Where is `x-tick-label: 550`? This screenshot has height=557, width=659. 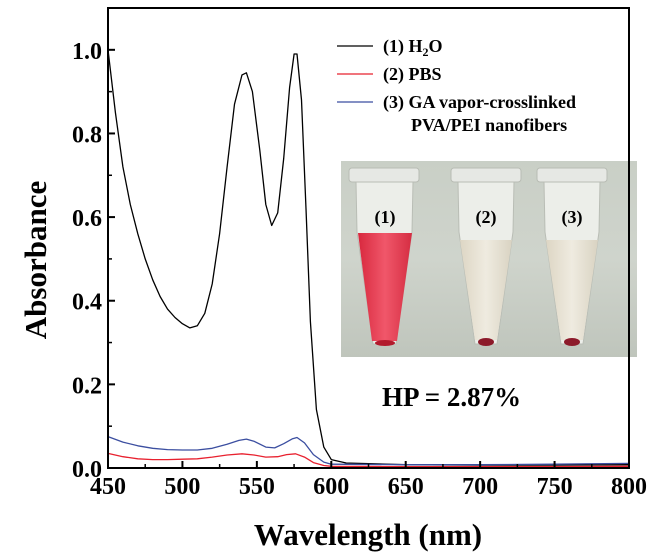 x-tick-label: 550 is located at coordinates (257, 487).